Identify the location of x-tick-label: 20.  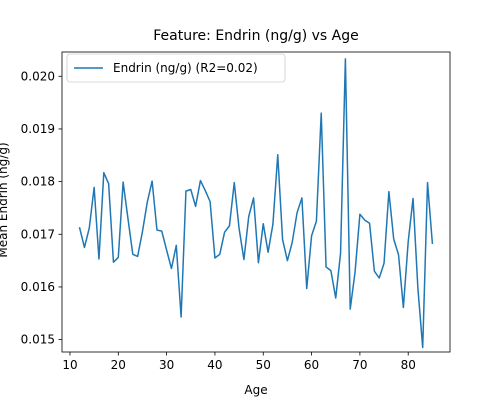
(118, 365).